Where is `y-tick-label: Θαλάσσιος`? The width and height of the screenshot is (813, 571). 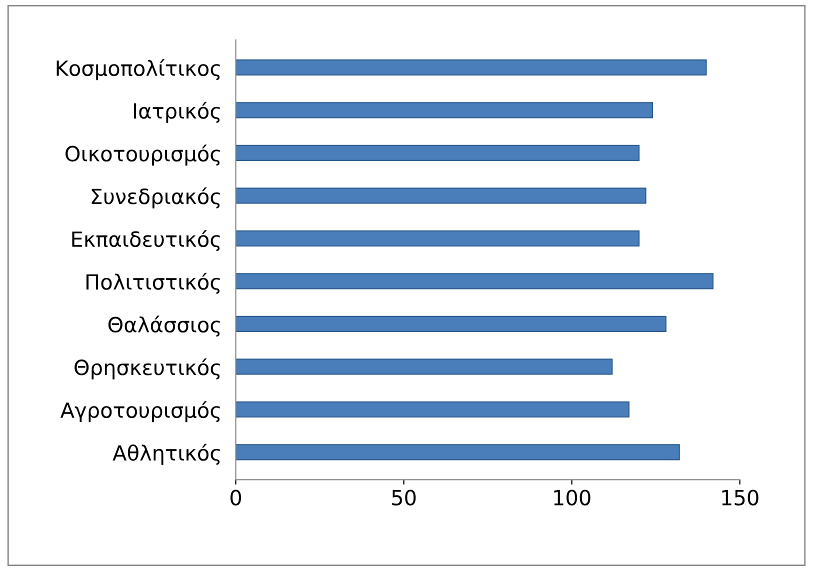 y-tick-label: Θαλάσσιος is located at coordinates (164, 326).